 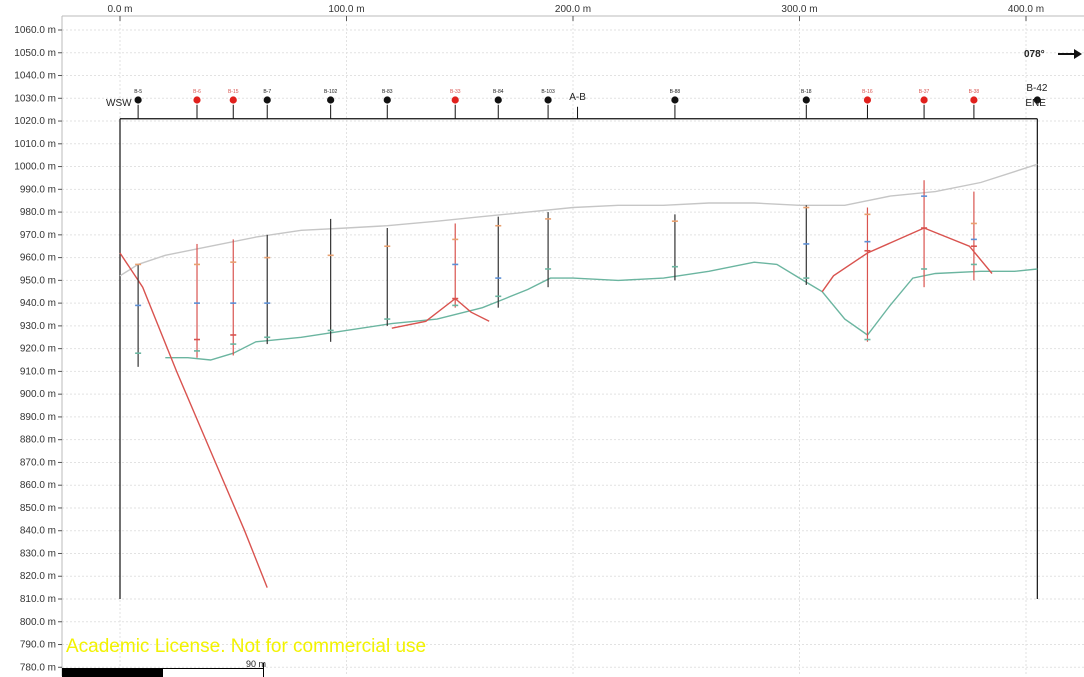 I want to click on borehole-label: B-16, so click(x=867, y=92).